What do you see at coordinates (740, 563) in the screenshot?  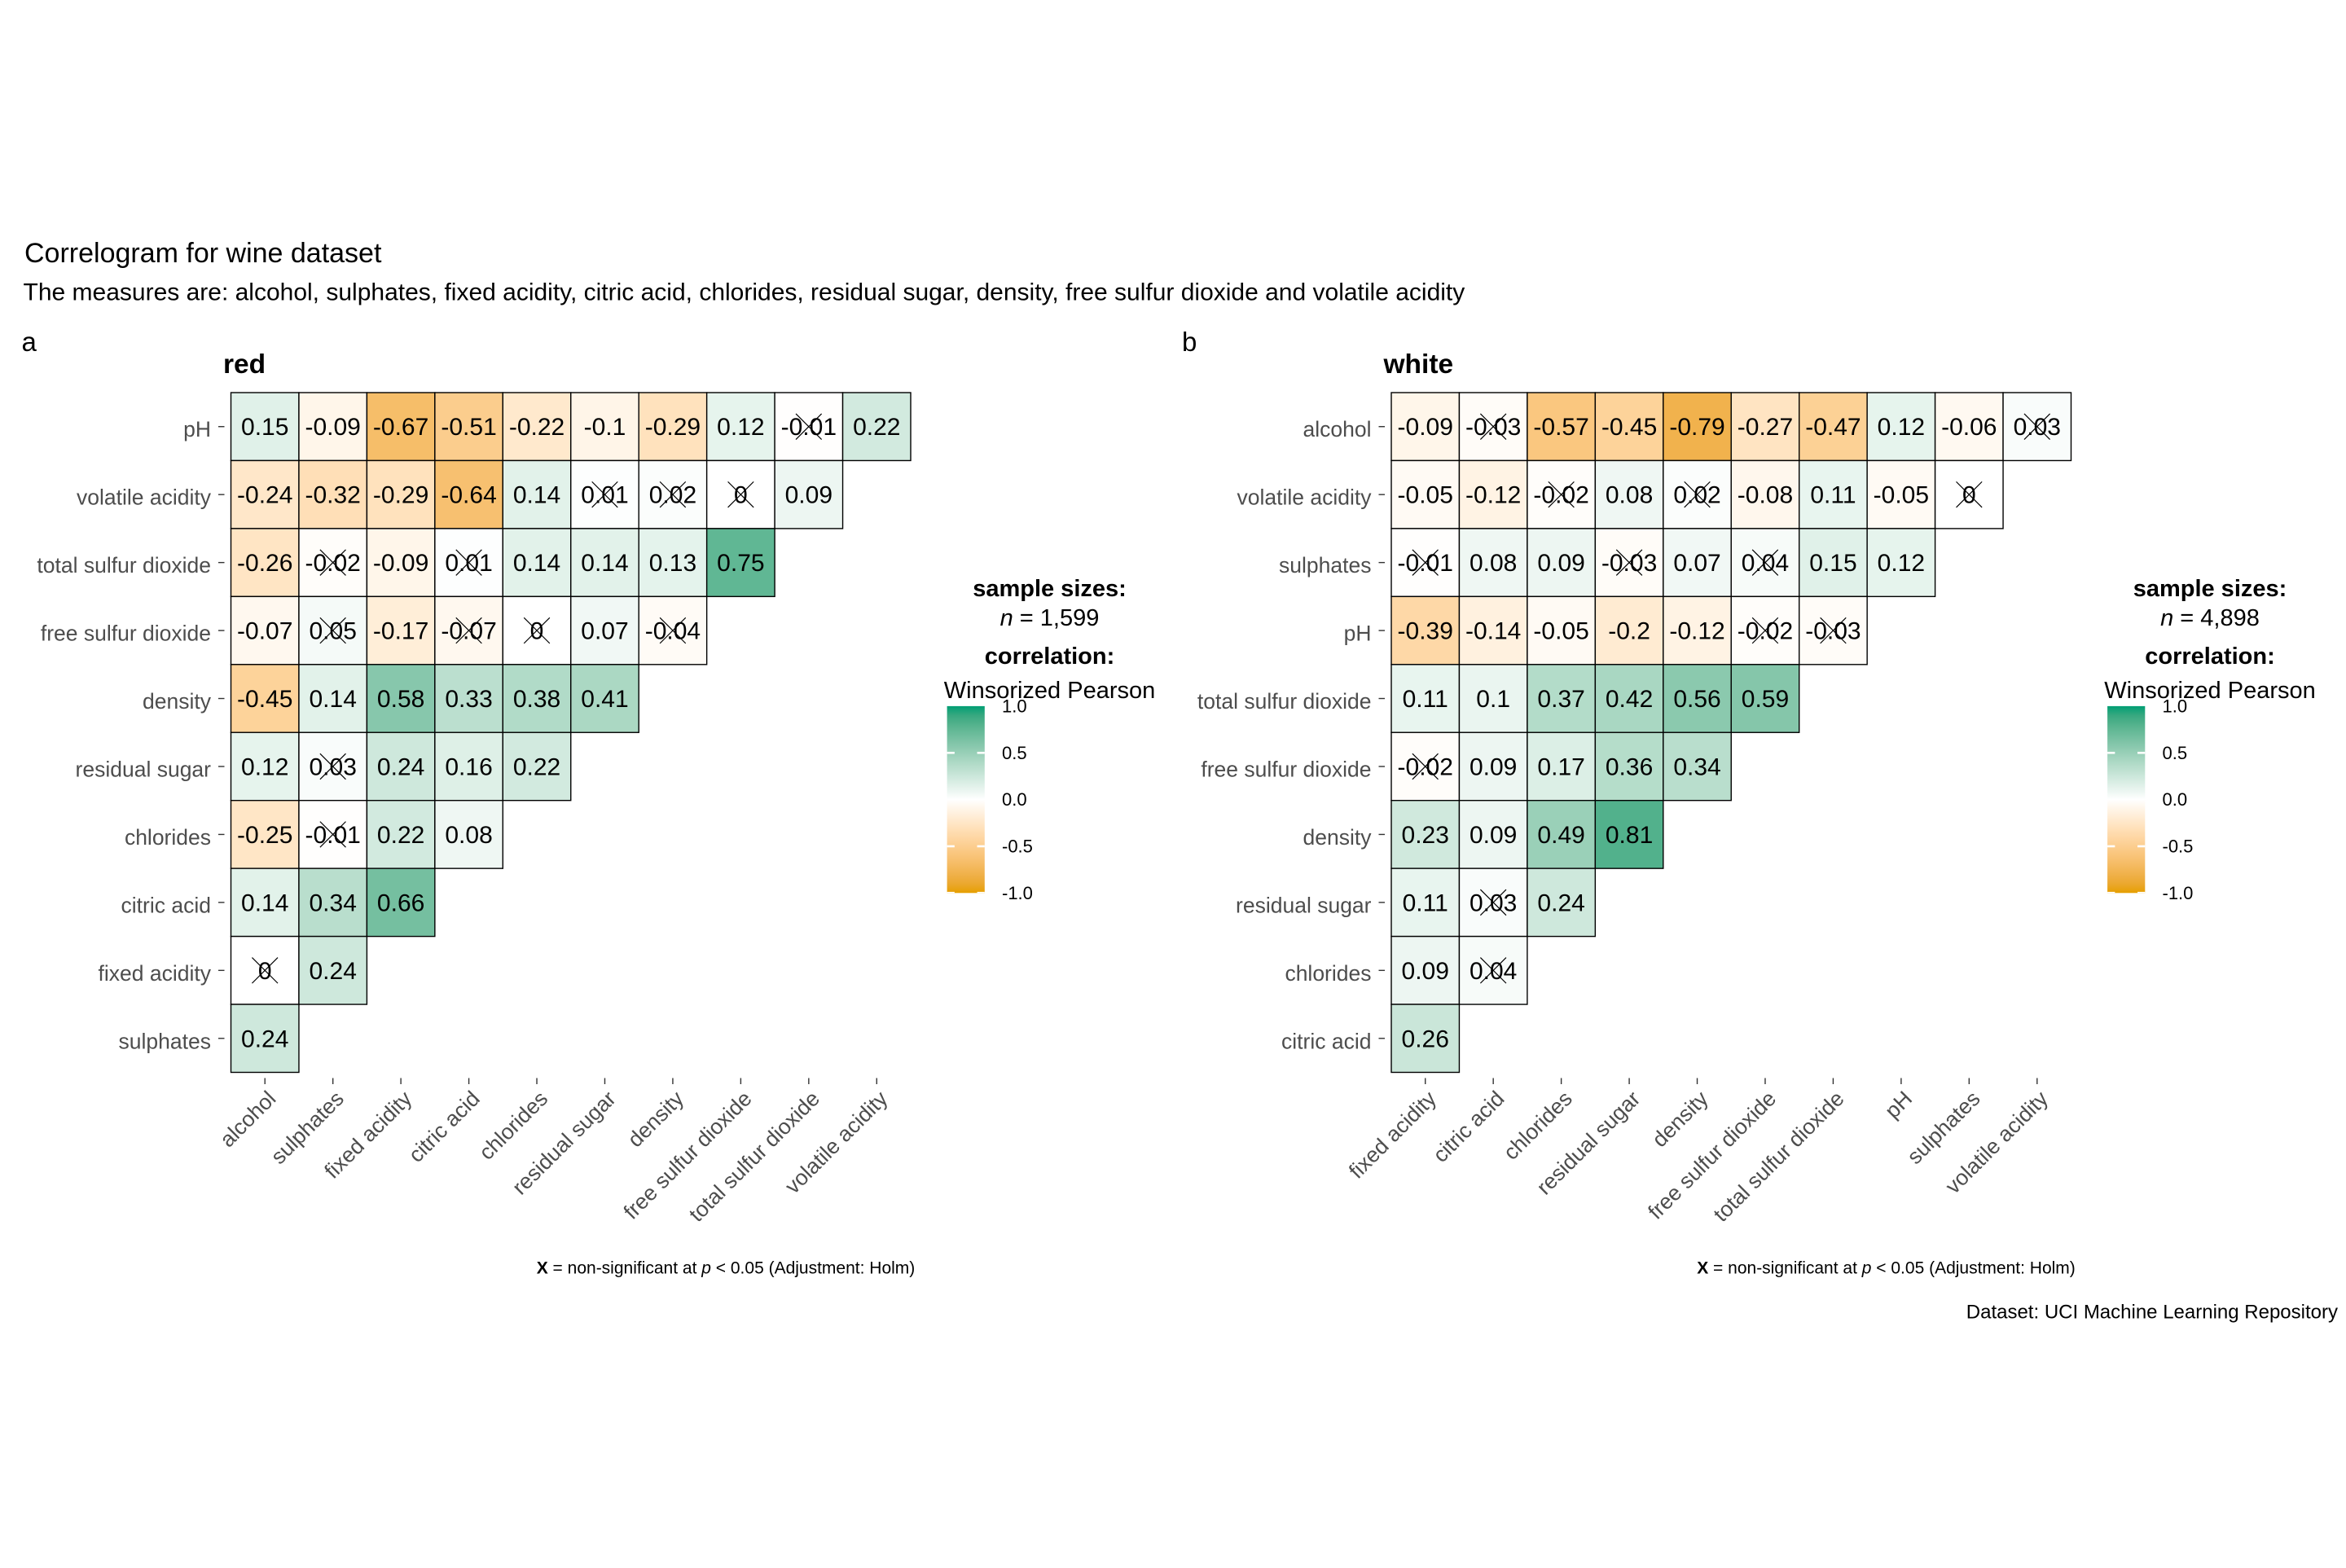 I see `svg-text: 0.75` at bounding box center [740, 563].